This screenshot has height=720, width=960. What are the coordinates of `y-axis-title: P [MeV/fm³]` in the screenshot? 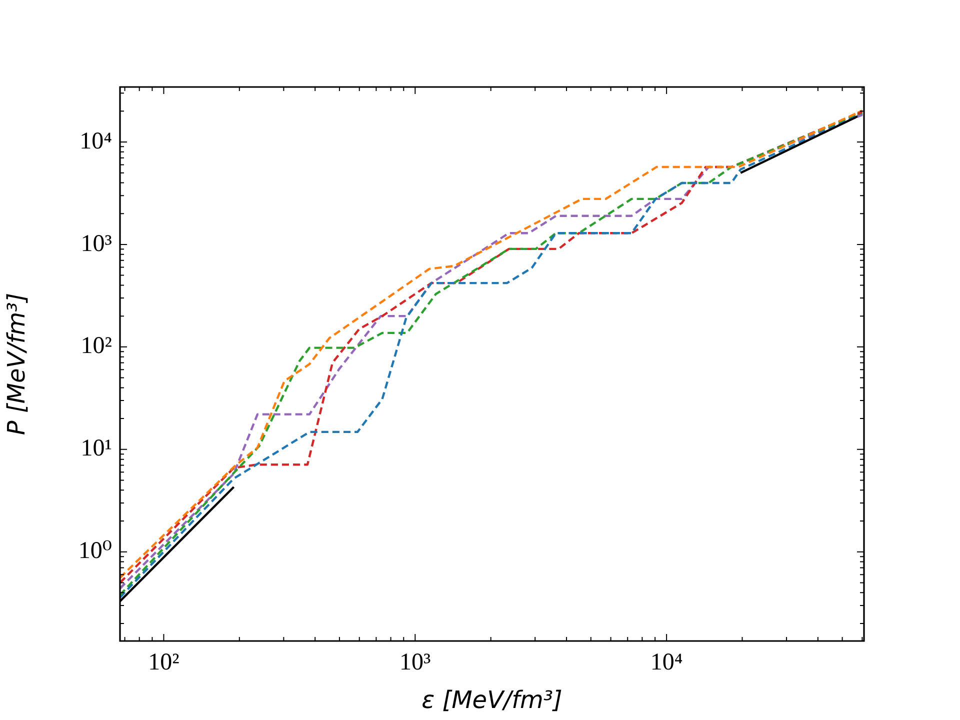 It's located at (16, 364).